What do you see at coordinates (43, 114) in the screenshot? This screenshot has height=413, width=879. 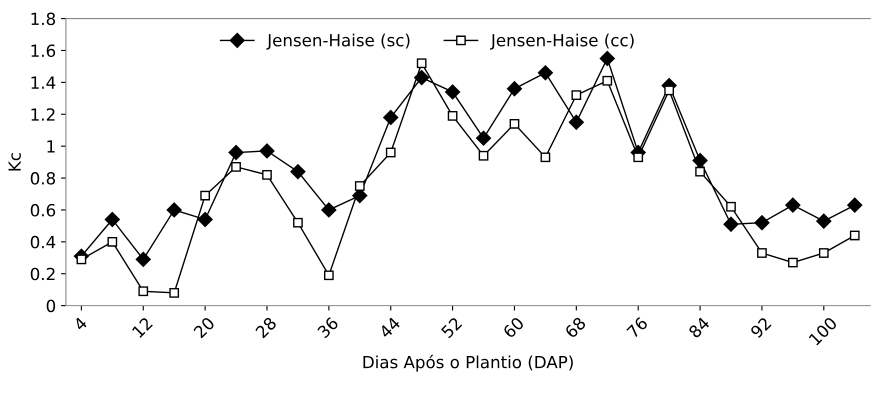 I see `y-tick-label: 1.2` at bounding box center [43, 114].